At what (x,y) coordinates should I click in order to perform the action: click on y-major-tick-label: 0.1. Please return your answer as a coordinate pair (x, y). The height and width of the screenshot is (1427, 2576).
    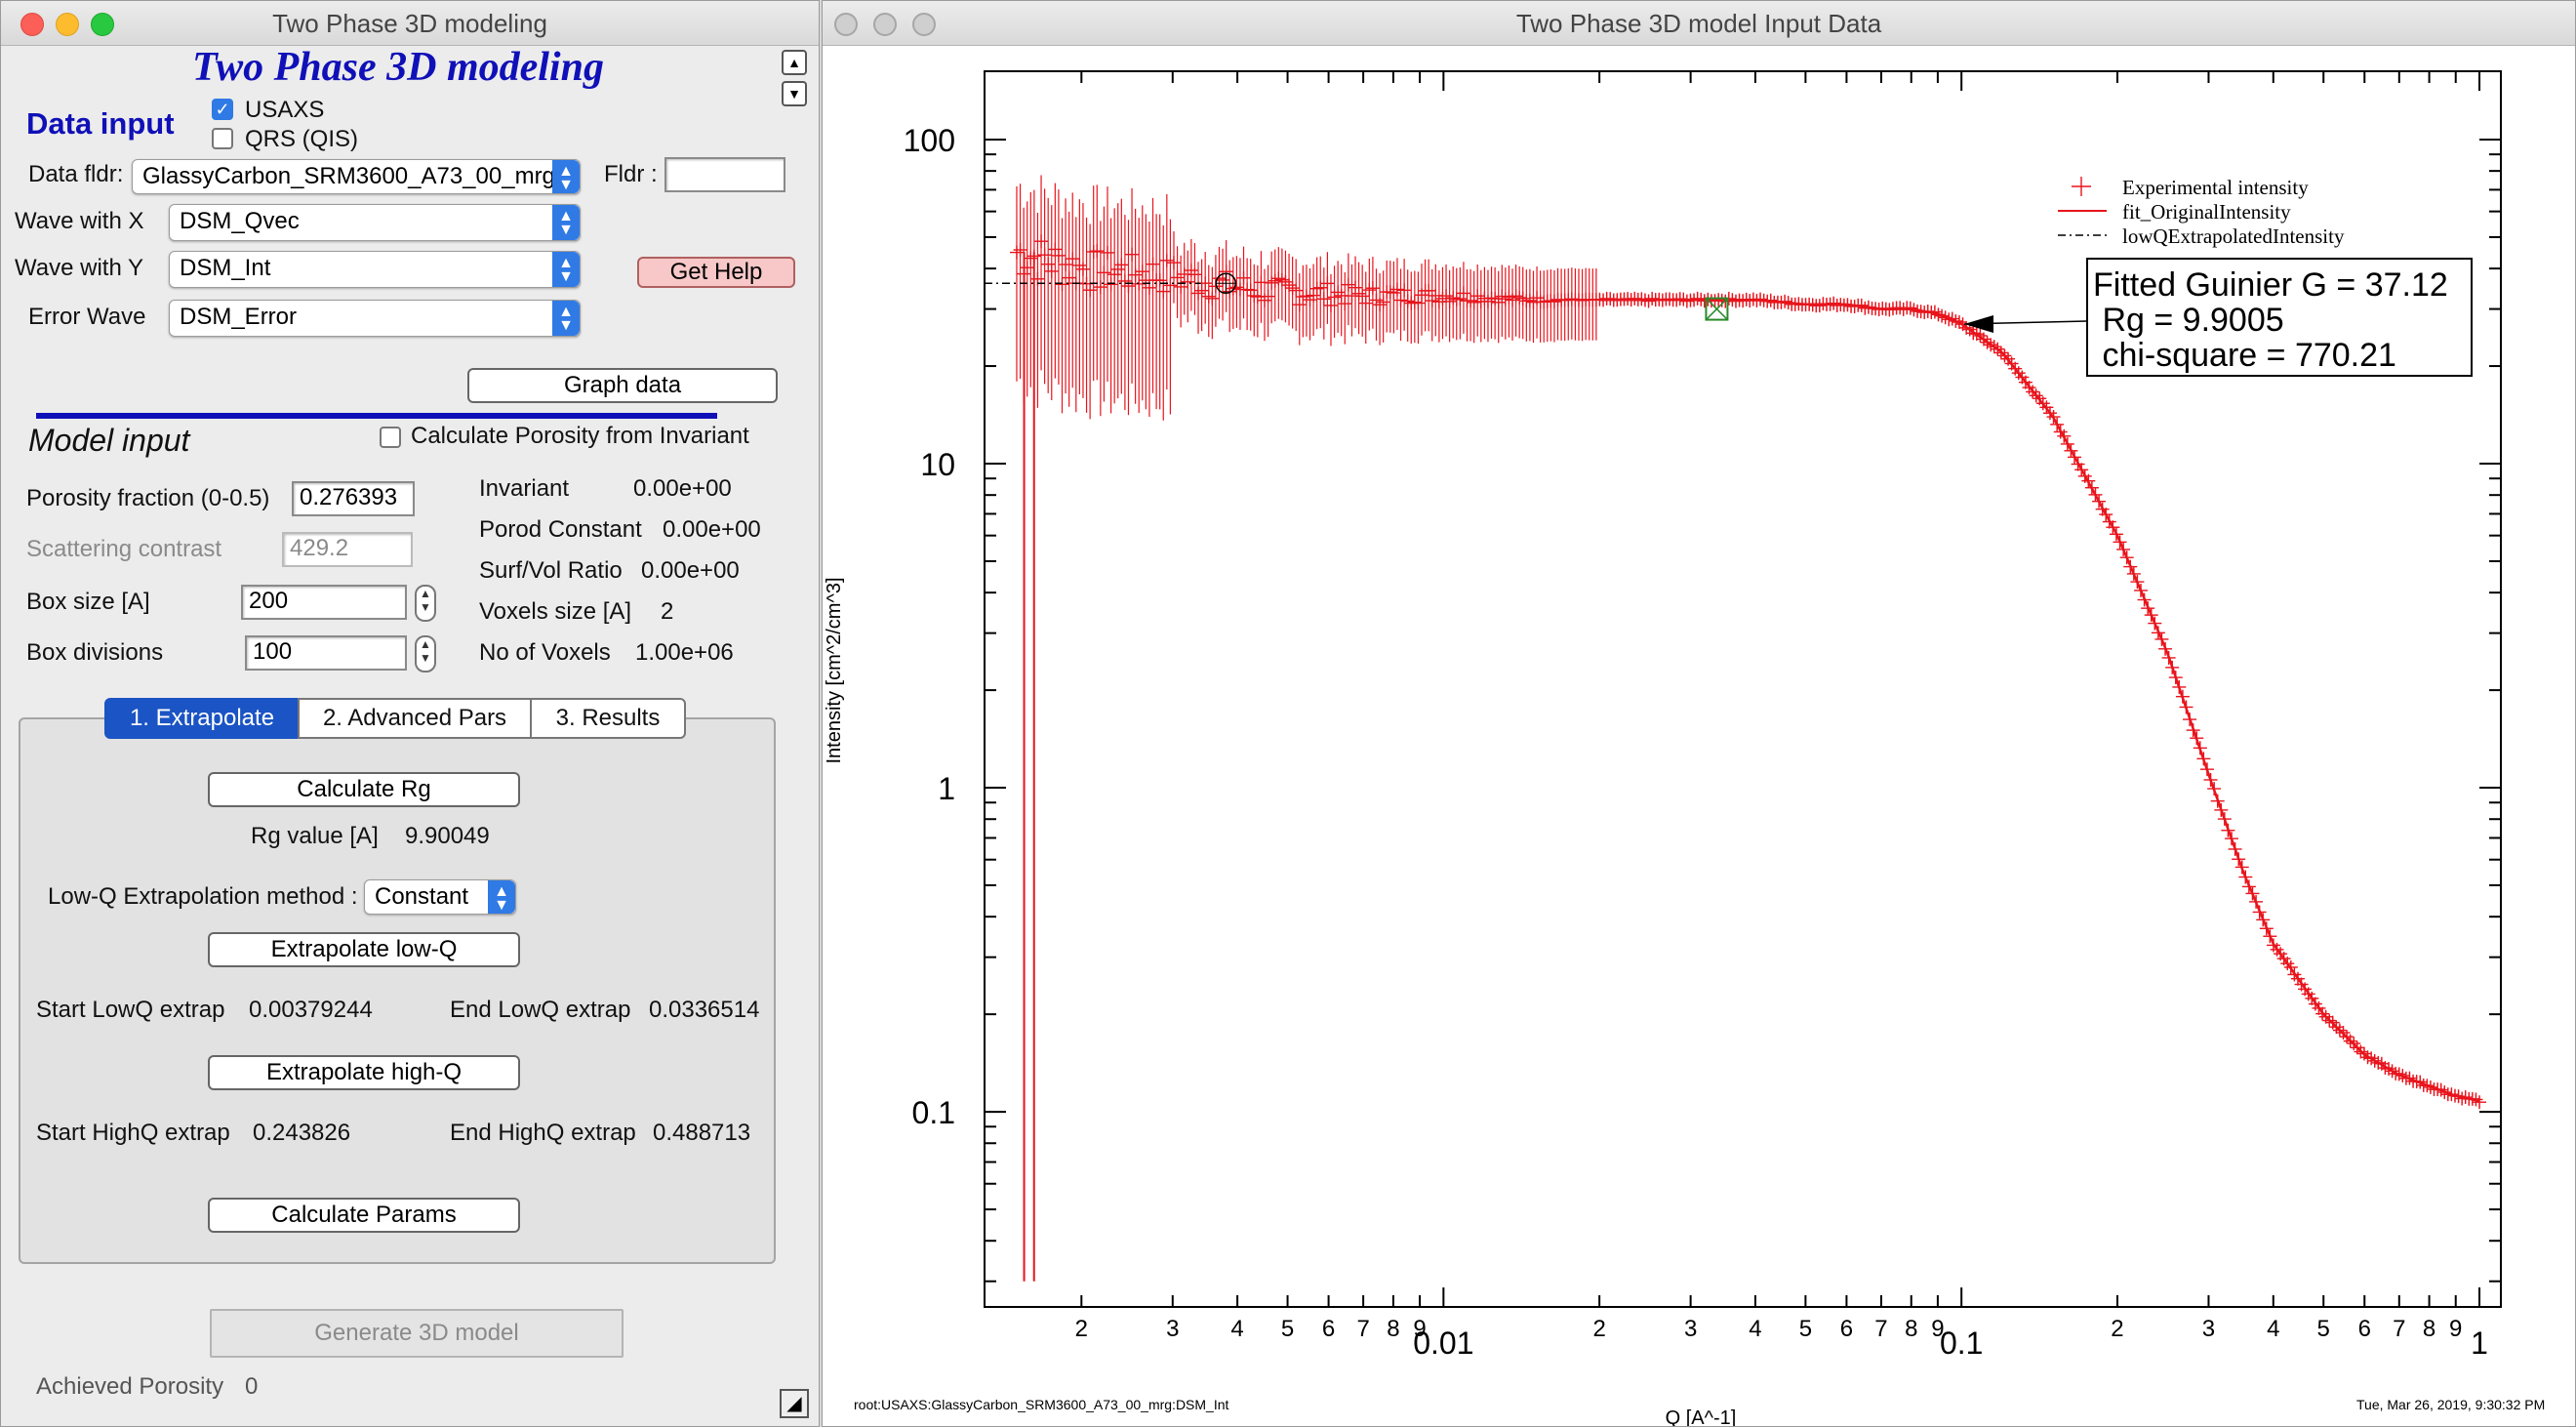
    Looking at the image, I should click on (933, 1113).